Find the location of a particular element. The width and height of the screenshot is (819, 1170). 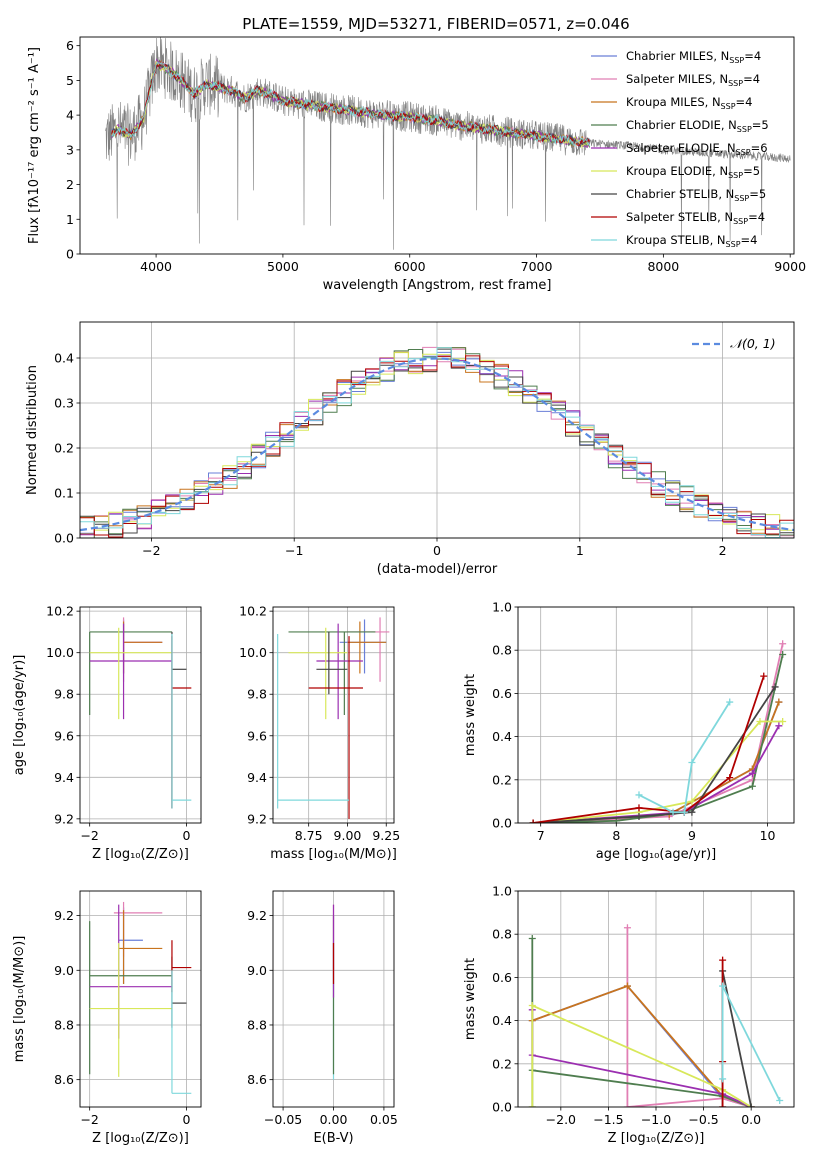

x-tick-label: −1.5 is located at coordinates (608, 1119).